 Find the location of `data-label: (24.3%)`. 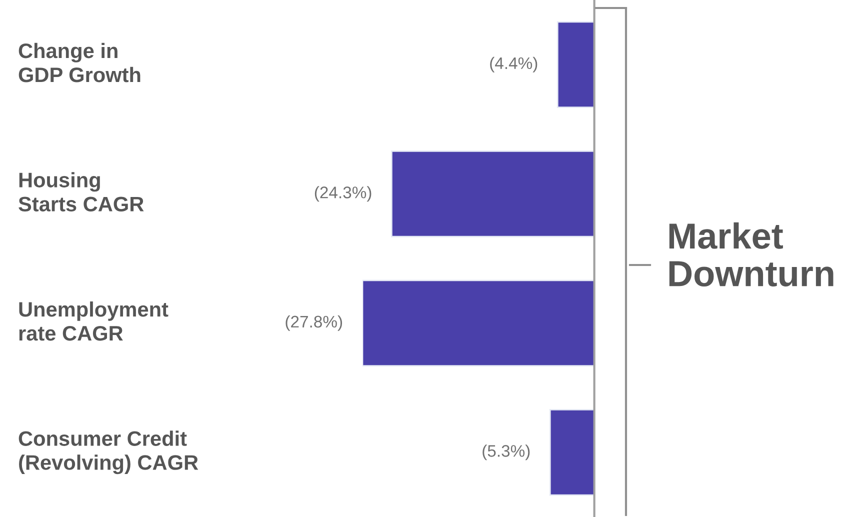

data-label: (24.3%) is located at coordinates (343, 194).